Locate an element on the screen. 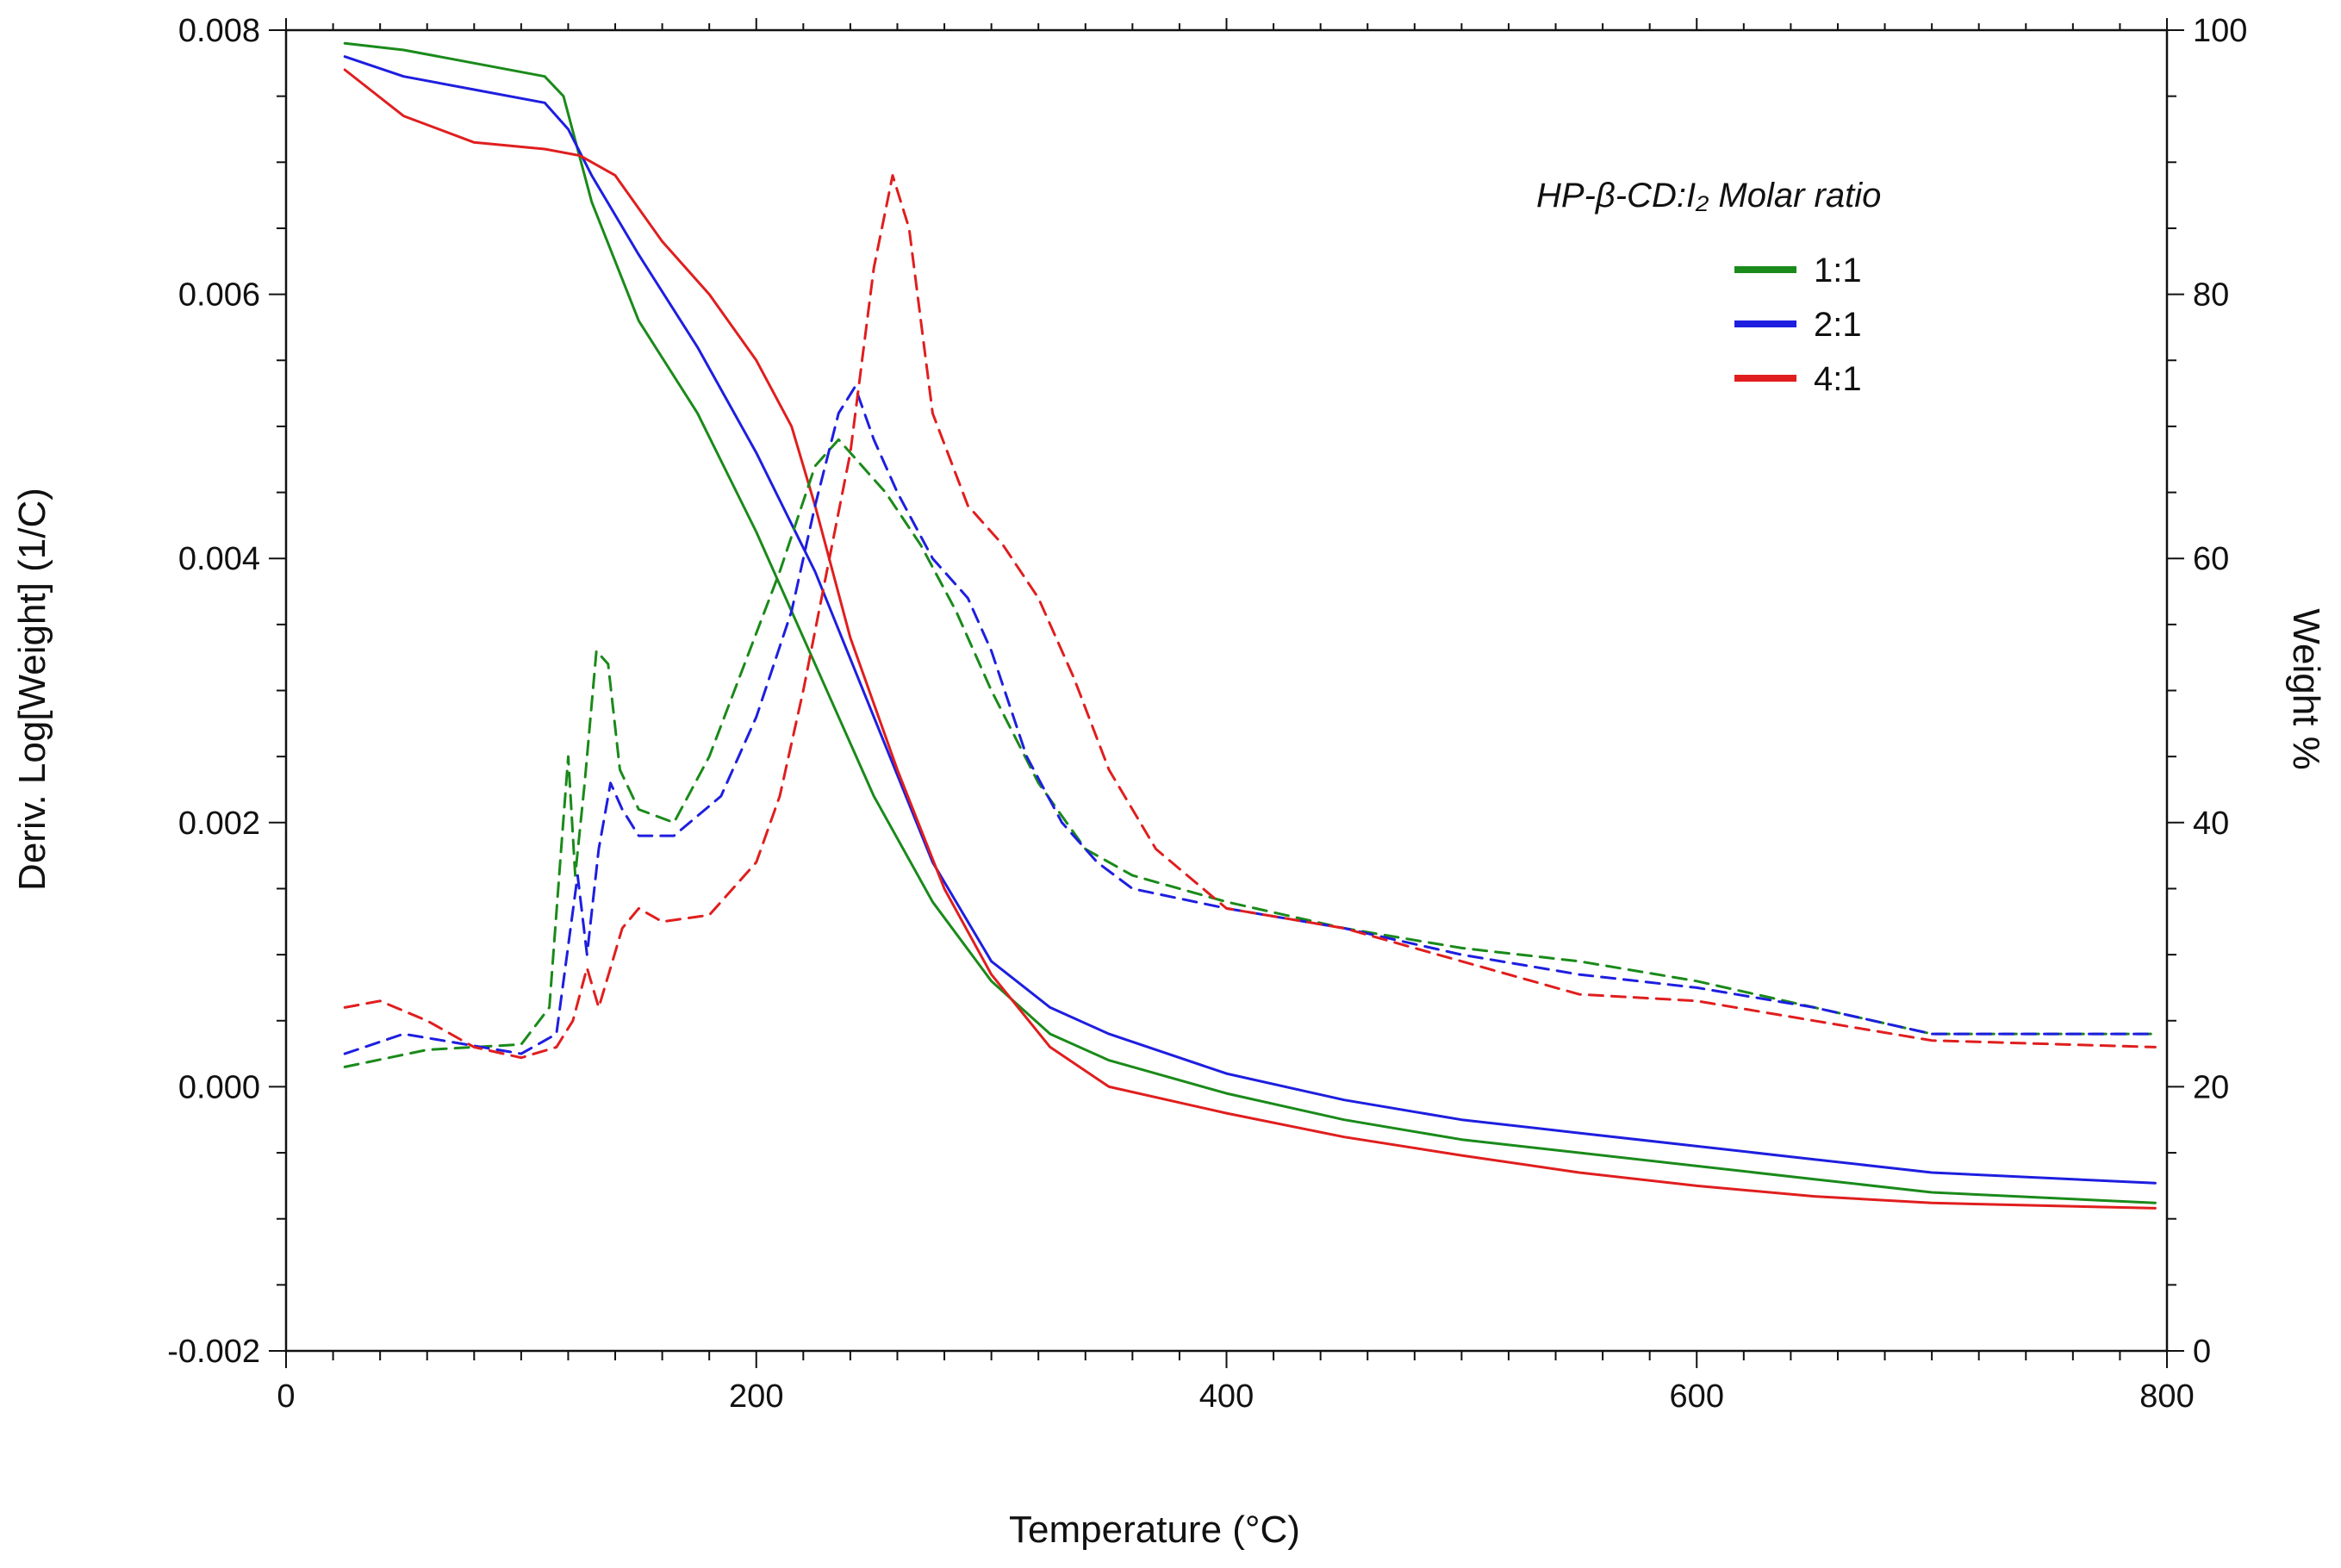 This screenshot has width=2341, height=1568. y-left-tick-label: 0.008 is located at coordinates (219, 31).